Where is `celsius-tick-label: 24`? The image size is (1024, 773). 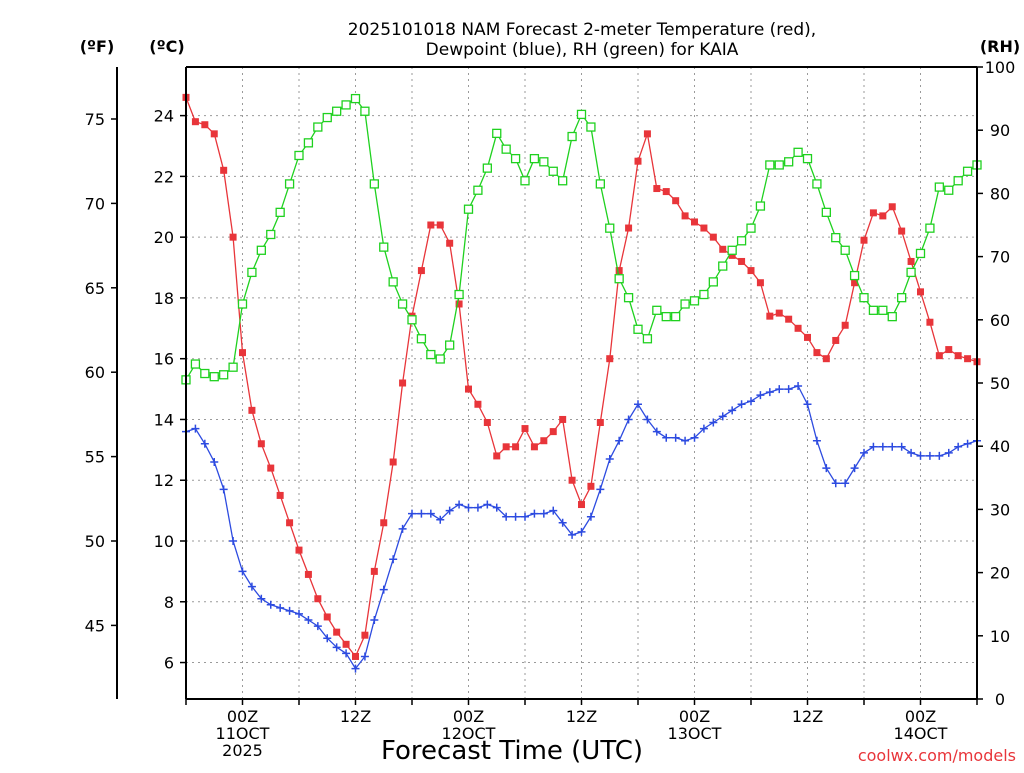
celsius-tick-label: 24 is located at coordinates (164, 116).